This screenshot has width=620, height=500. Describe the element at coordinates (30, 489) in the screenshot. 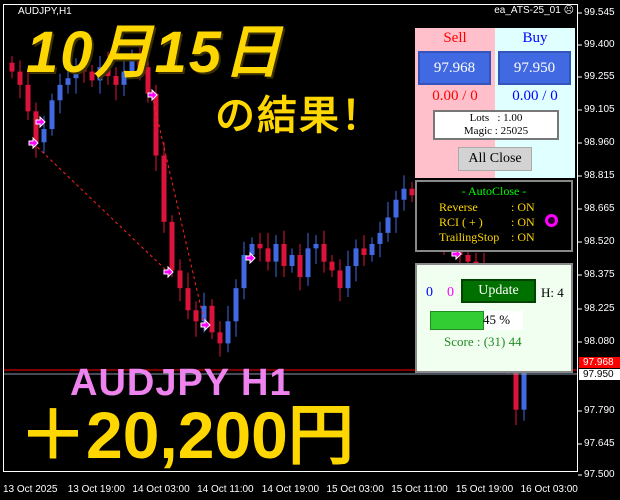

I see `time-tick: 13 Oct 2025` at that location.